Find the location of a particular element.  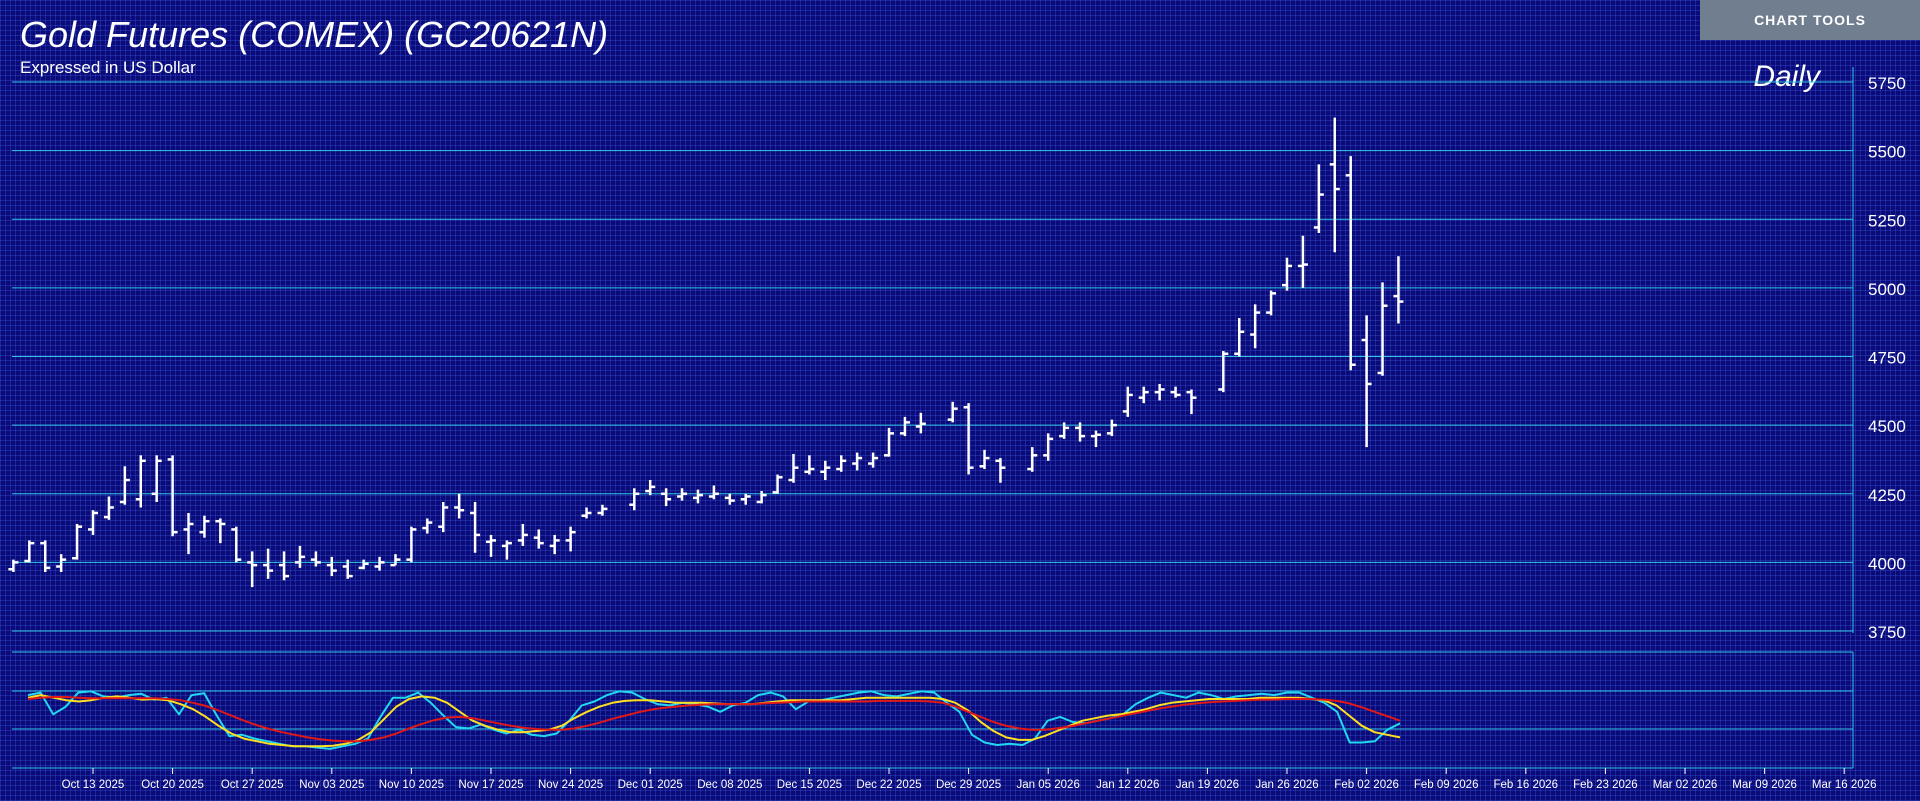

price-tick-label: 4250 is located at coordinates (1887, 495).